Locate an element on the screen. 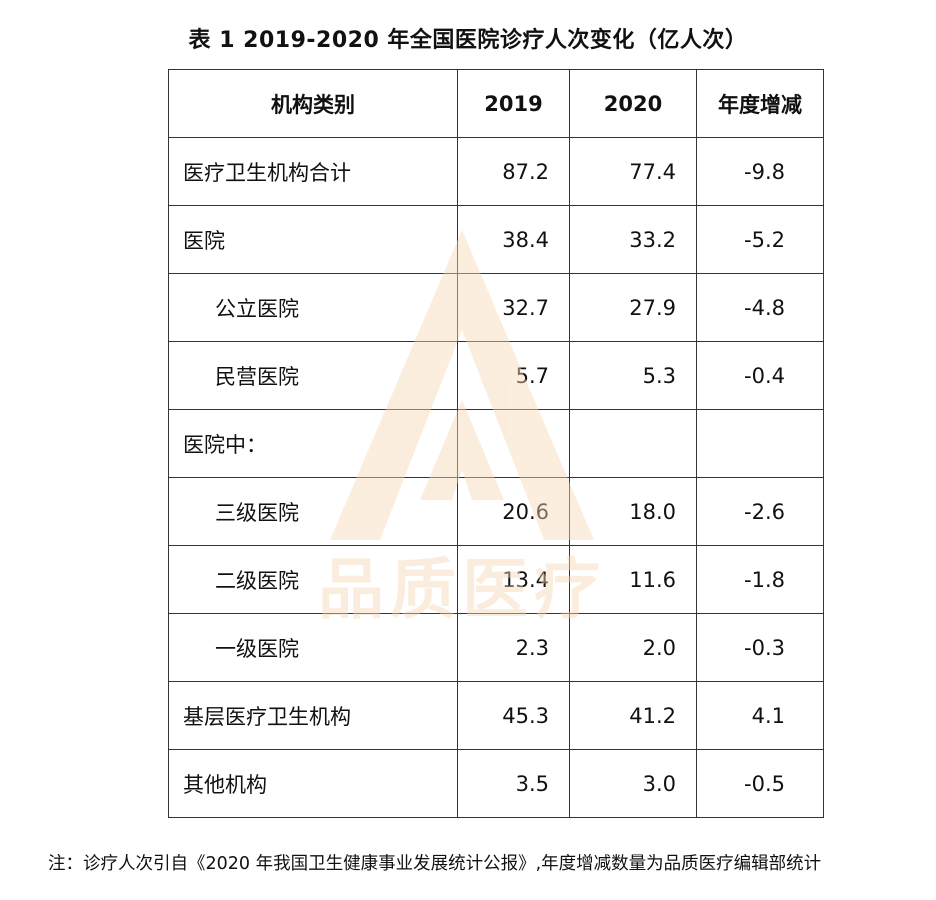 The width and height of the screenshot is (936, 900). header-2019: 2019 is located at coordinates (513, 103).